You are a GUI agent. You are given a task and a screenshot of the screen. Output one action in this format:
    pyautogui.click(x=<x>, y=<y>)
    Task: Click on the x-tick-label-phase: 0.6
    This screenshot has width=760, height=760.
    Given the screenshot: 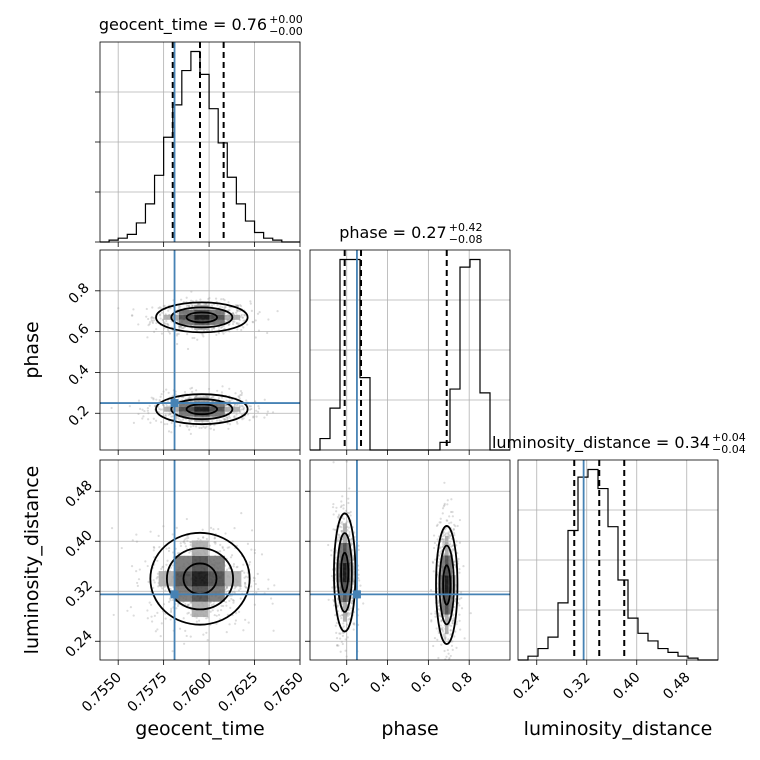 What is the action you would take?
    pyautogui.click(x=421, y=682)
    